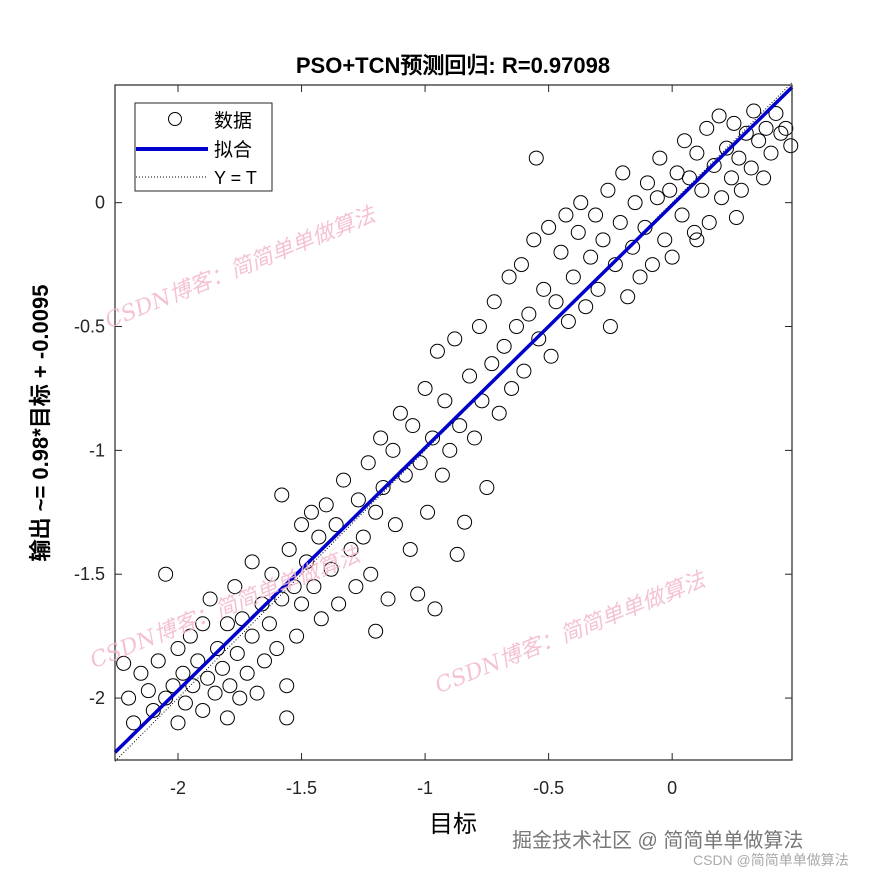 The height and width of the screenshot is (875, 875). I want to click on legend-label-data: 数据, so click(233, 121).